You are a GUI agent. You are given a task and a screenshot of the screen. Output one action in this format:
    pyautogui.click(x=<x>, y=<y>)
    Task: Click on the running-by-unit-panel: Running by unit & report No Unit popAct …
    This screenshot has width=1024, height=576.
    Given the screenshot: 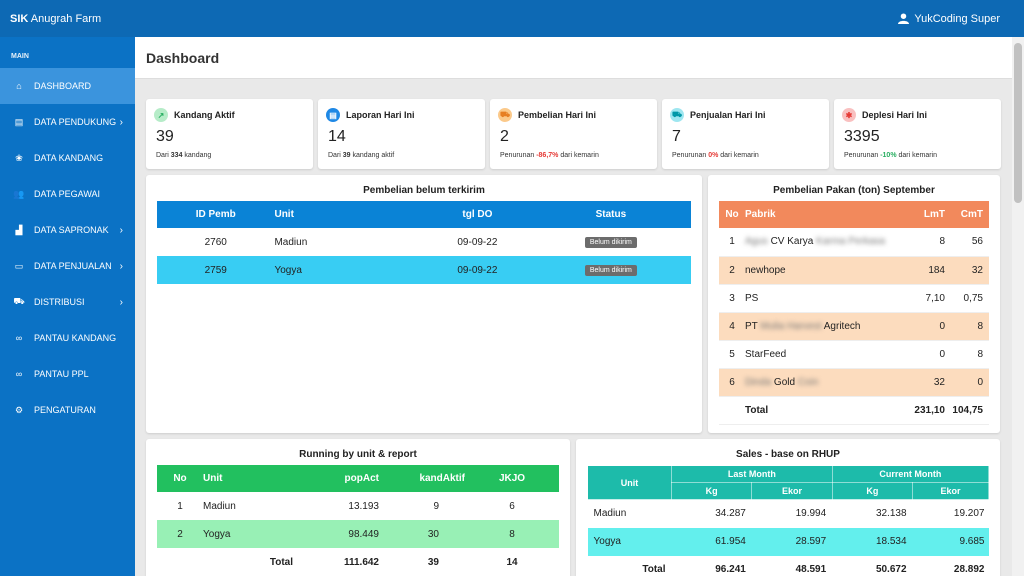 What is the action you would take?
    pyautogui.click(x=358, y=507)
    